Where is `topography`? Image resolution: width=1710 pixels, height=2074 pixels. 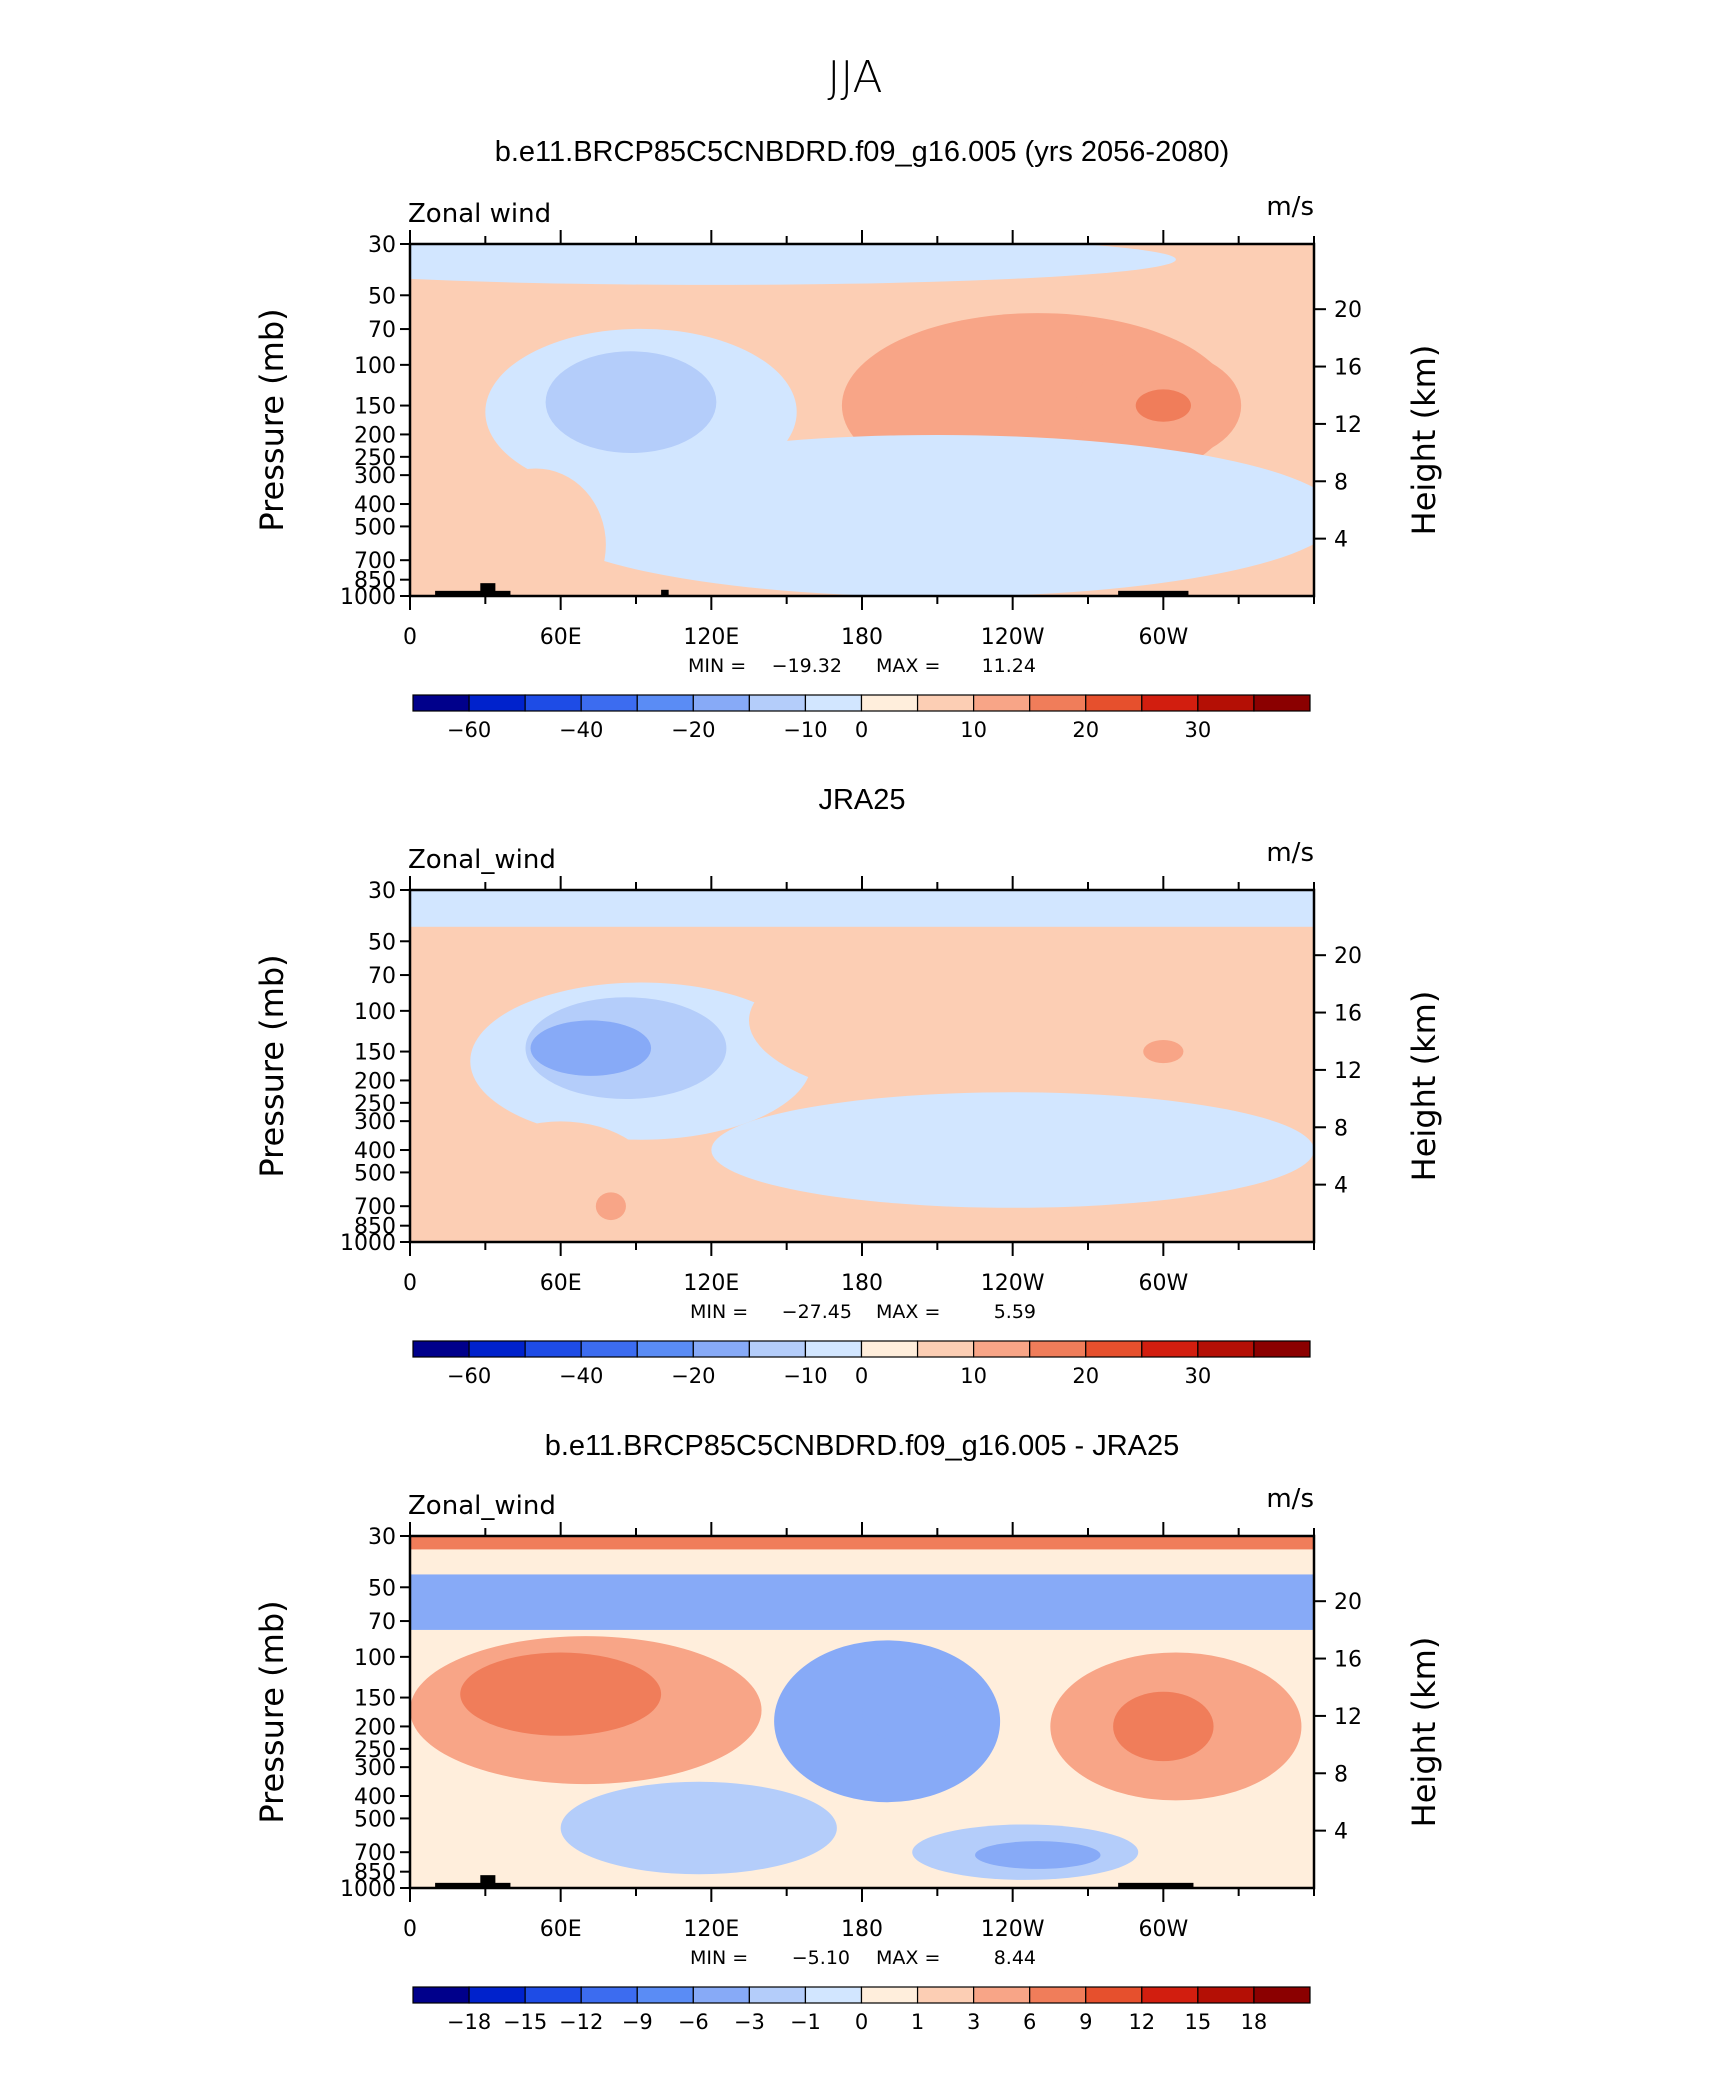
topography is located at coordinates (814, 1881).